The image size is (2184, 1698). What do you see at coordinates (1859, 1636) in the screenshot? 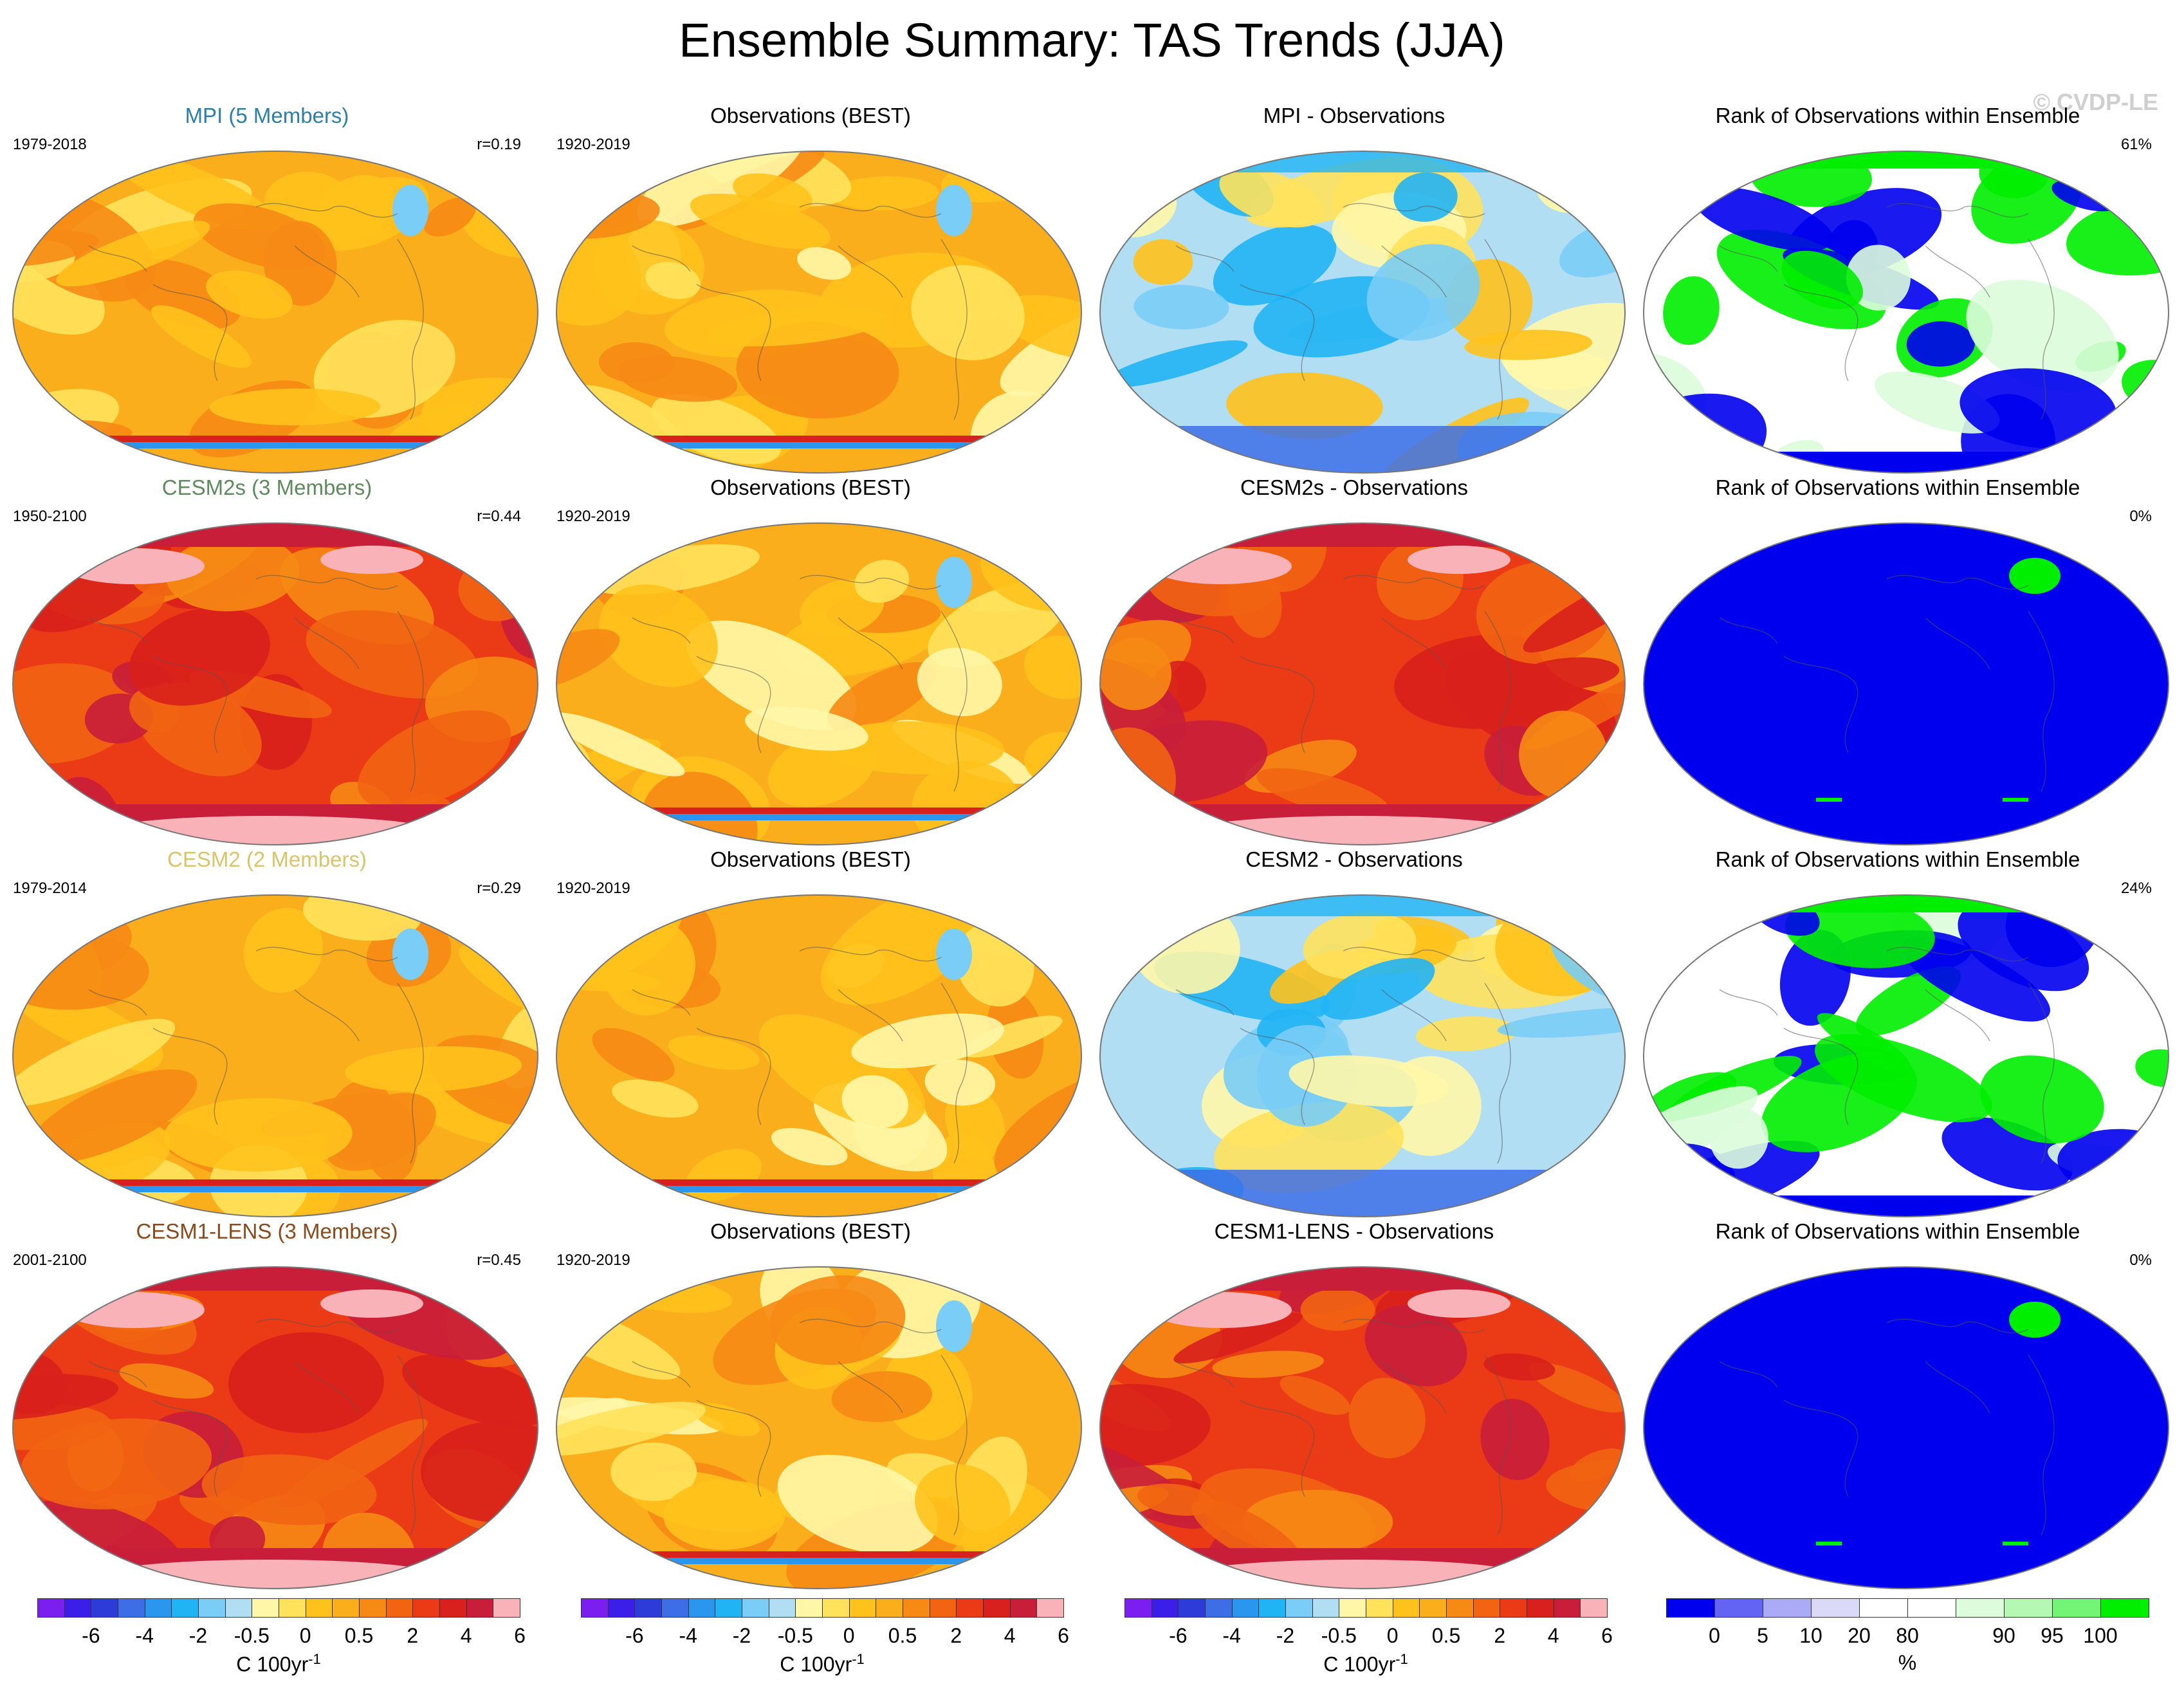
I see `colorbar-tick-label: 20` at bounding box center [1859, 1636].